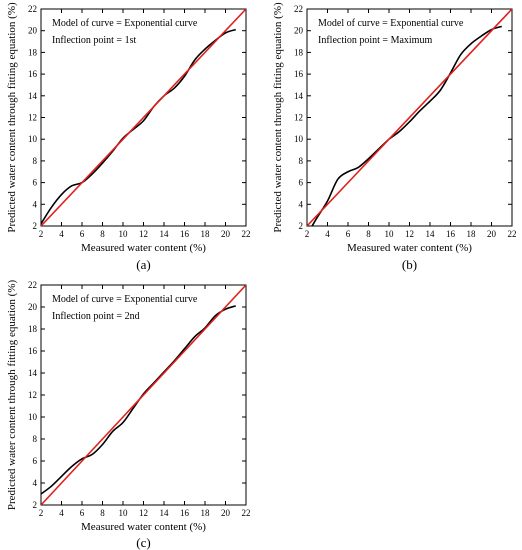 This screenshot has height=550, width=522. I want to click on panel-label: (a), so click(143, 264).